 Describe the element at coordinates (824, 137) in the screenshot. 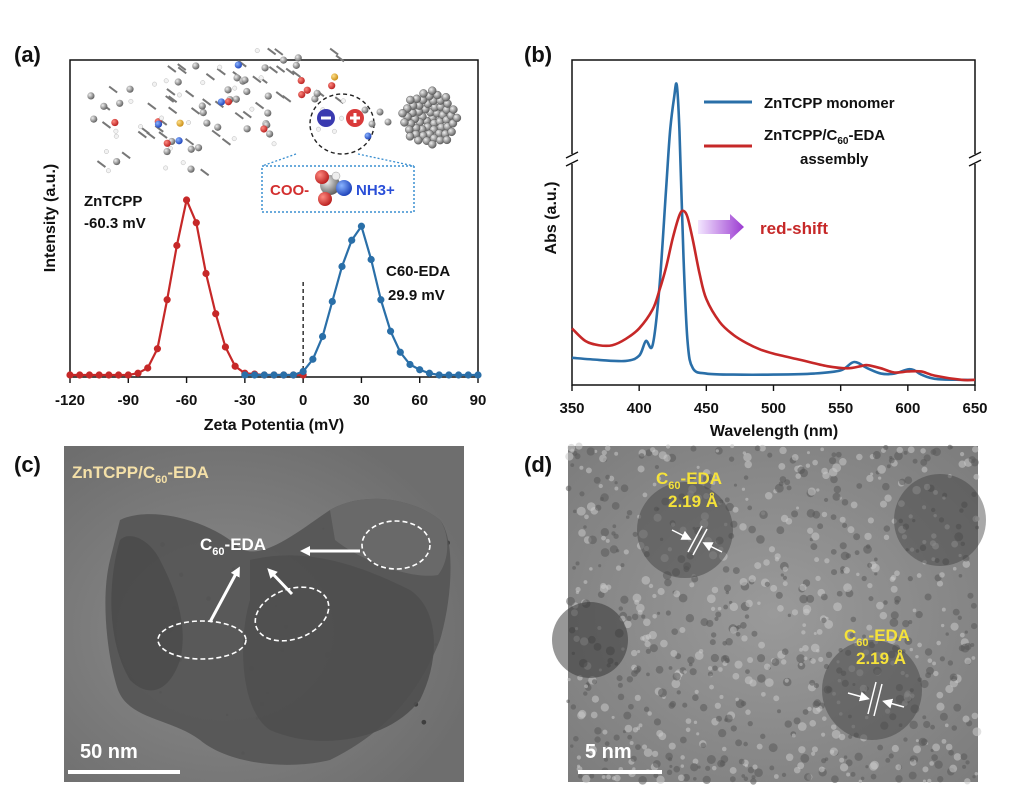

I see `legend-label-assembly-line1: ZnTCPP/C60-EDA` at that location.